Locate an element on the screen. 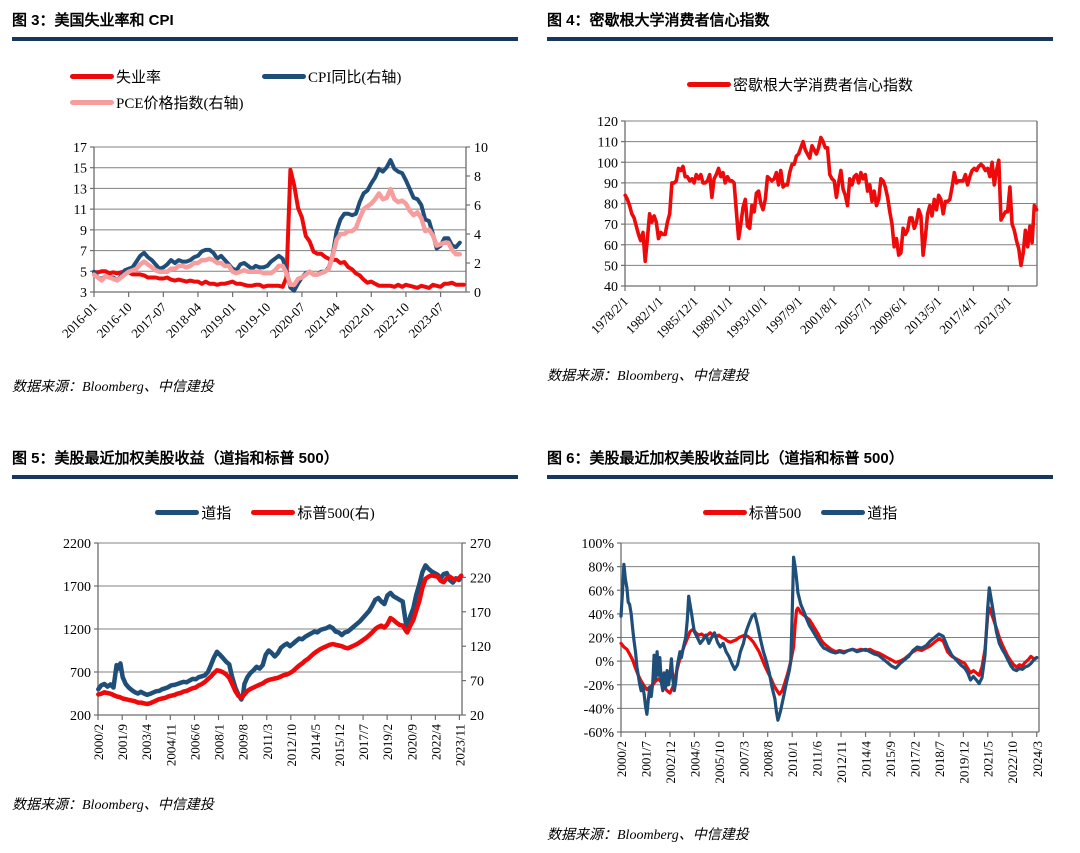 The height and width of the screenshot is (853, 1080). legend-row: 标普500 道指 is located at coordinates (800, 512).